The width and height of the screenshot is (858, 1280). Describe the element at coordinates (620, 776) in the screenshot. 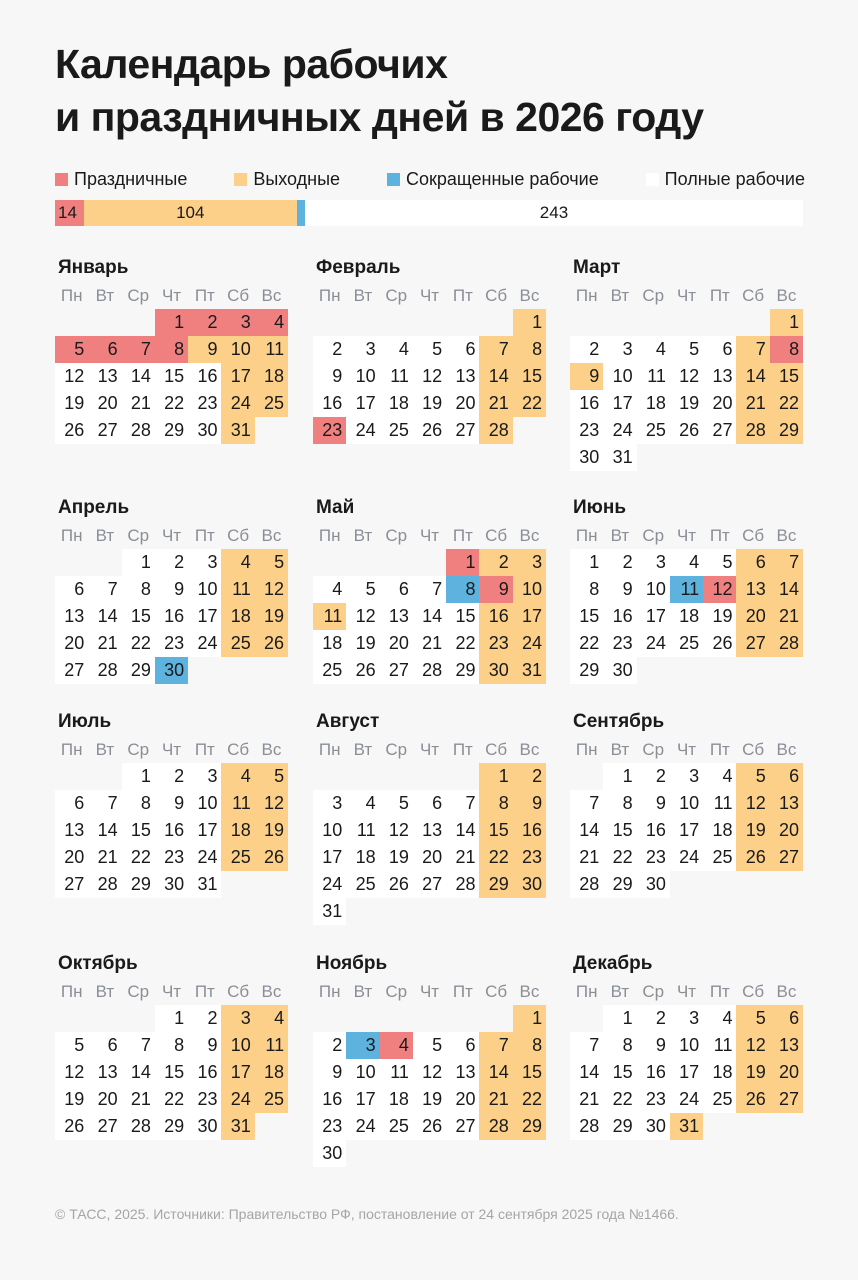

I see `day-cell-workday: 1` at that location.